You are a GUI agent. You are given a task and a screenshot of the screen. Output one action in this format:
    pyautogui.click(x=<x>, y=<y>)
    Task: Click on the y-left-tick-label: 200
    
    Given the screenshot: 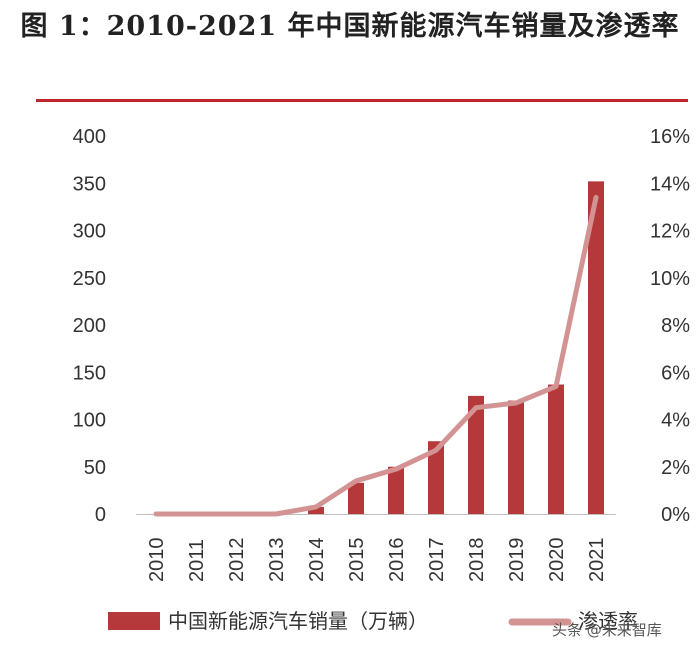 What is the action you would take?
    pyautogui.click(x=89, y=326)
    